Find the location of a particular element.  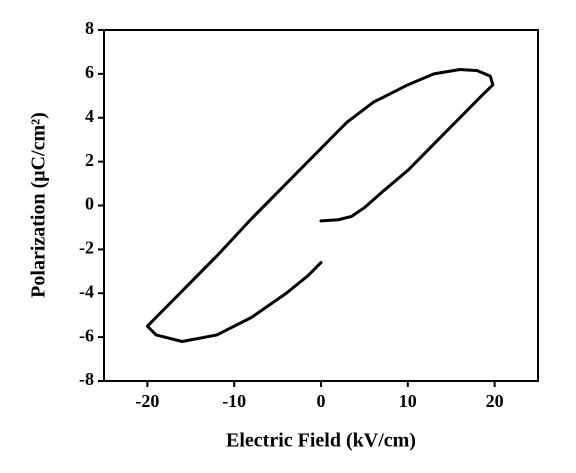

y-tick-label: 6 is located at coordinates (89, 72).